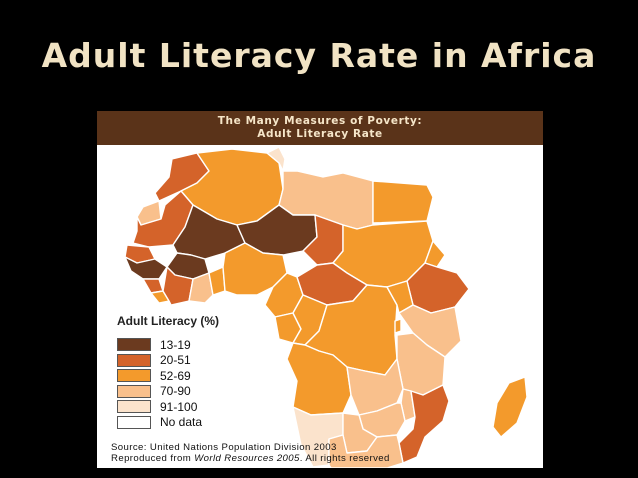  I want to click on legend-label: No data, so click(181, 422).